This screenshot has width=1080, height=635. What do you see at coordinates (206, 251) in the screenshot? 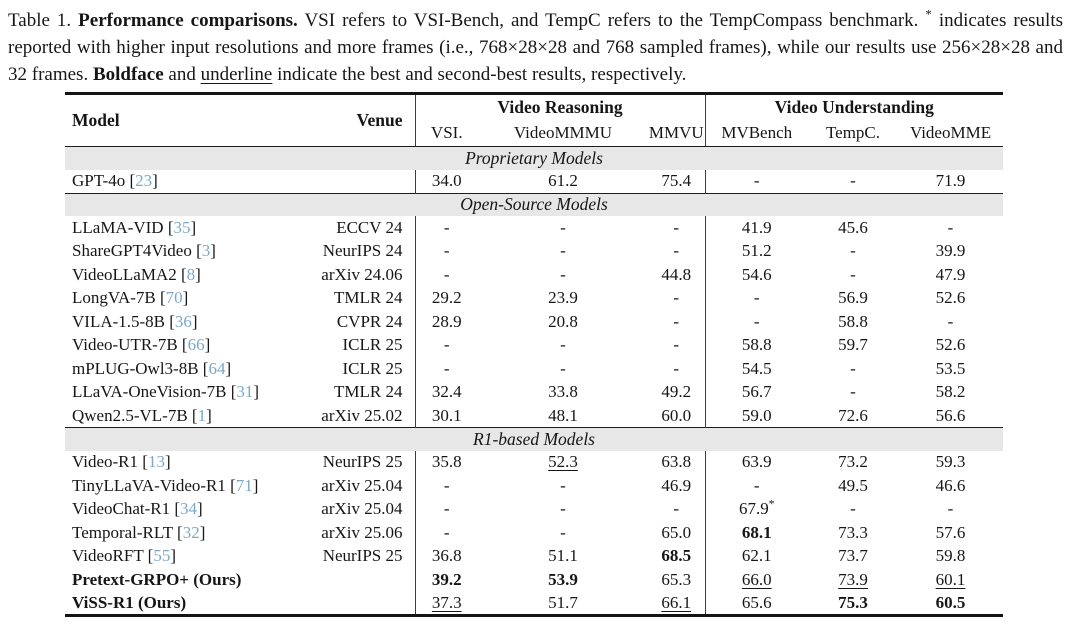
I see `citation-link: 3` at bounding box center [206, 251].